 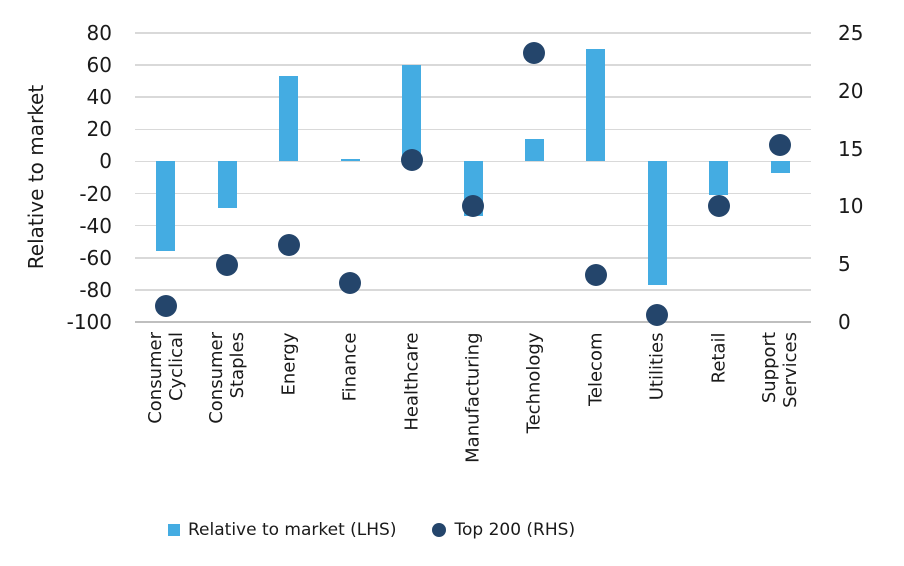 What do you see at coordinates (227, 265) in the screenshot?
I see `dot-consumer-staples` at bounding box center [227, 265].